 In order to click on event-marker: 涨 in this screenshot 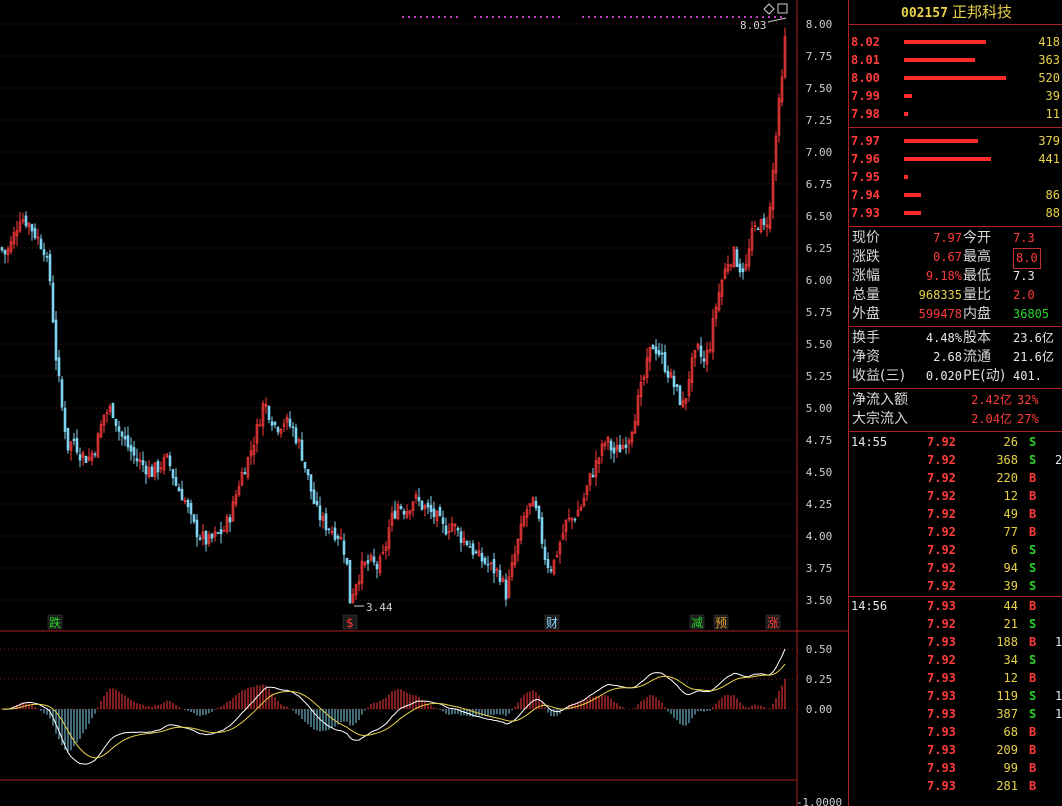, I will do `click(773, 622)`.